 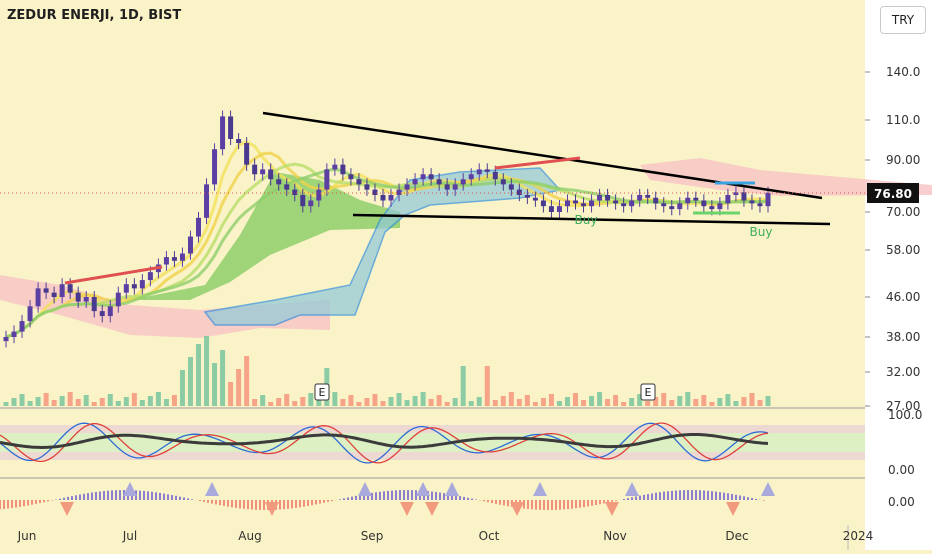 What do you see at coordinates (265, 236) in the screenshot?
I see `cloud-bull-segment` at bounding box center [265, 236].